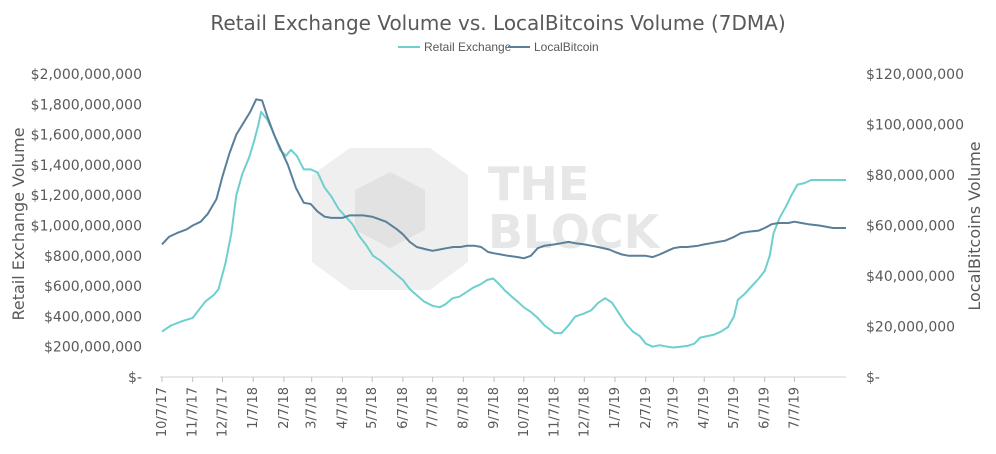 This screenshot has width=996, height=454. Describe the element at coordinates (538, 184) in the screenshot. I see `watermark-text-line-1: THE` at that location.